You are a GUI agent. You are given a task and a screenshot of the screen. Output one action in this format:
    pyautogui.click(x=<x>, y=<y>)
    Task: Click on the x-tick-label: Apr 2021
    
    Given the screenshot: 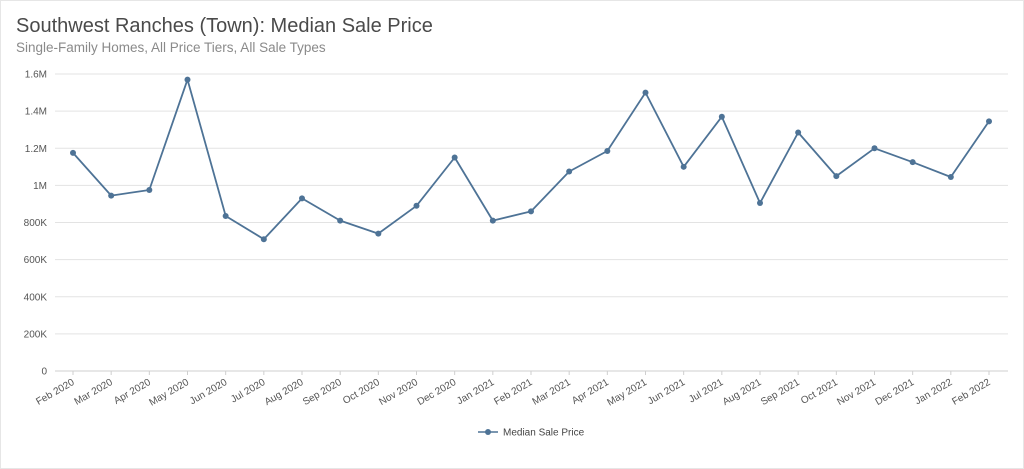 What is the action you would take?
    pyautogui.click(x=590, y=392)
    